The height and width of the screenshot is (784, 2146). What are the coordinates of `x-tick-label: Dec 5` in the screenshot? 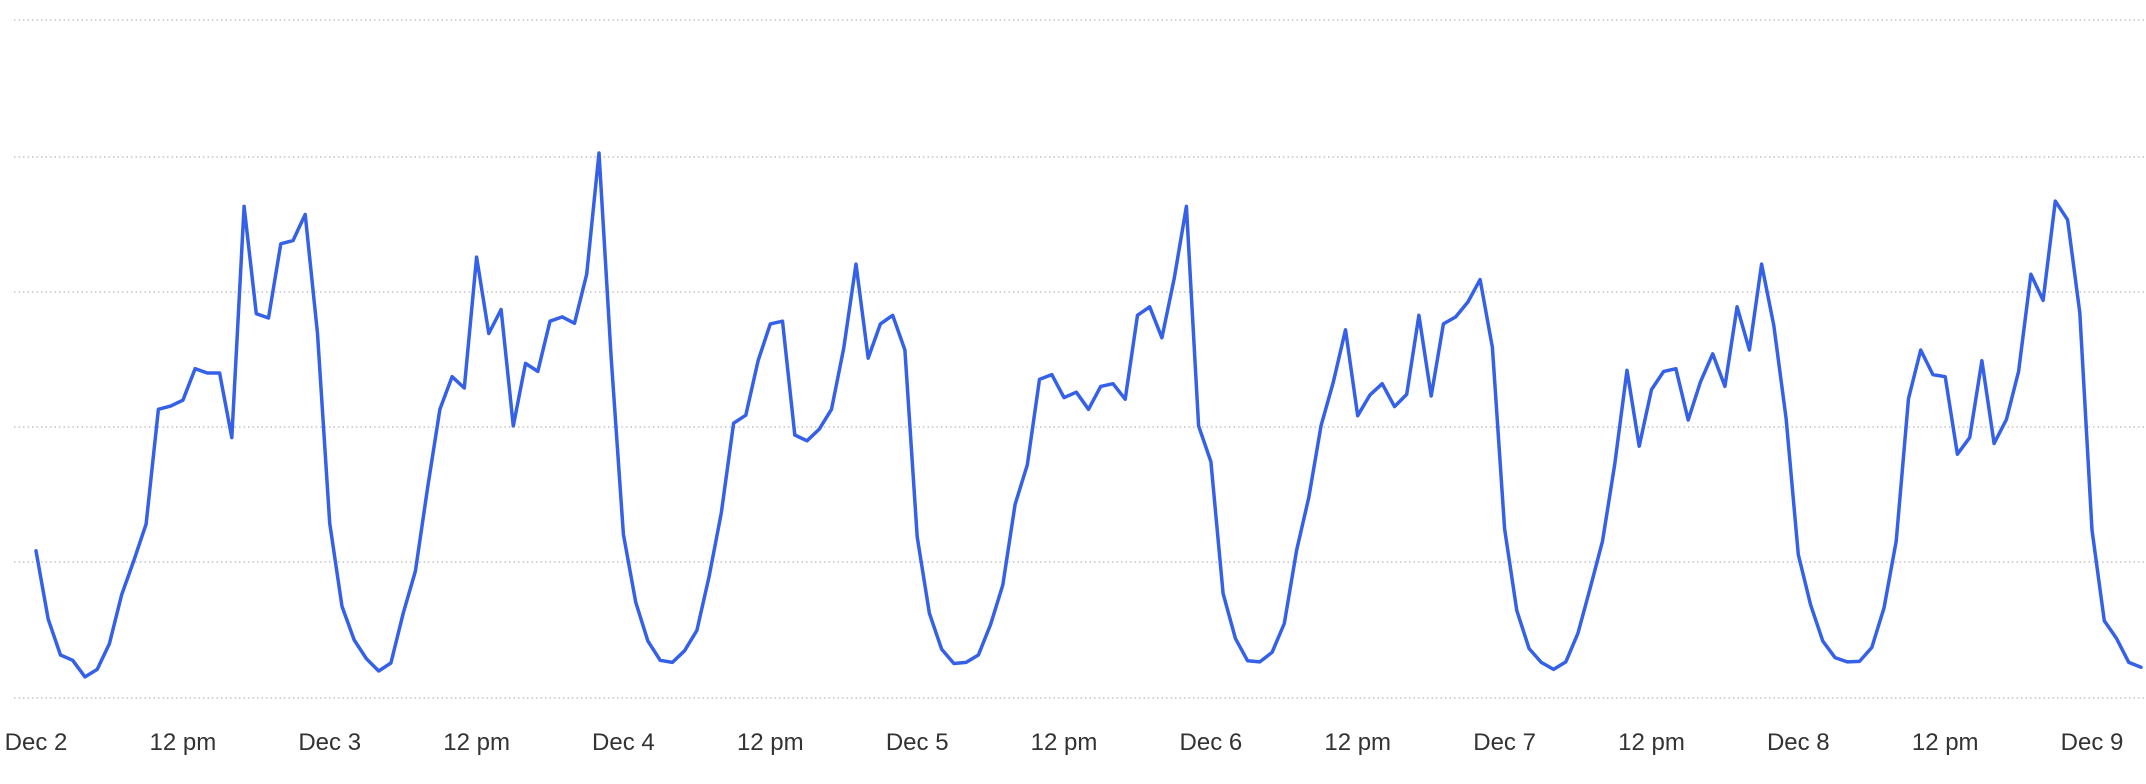 It's located at (917, 742).